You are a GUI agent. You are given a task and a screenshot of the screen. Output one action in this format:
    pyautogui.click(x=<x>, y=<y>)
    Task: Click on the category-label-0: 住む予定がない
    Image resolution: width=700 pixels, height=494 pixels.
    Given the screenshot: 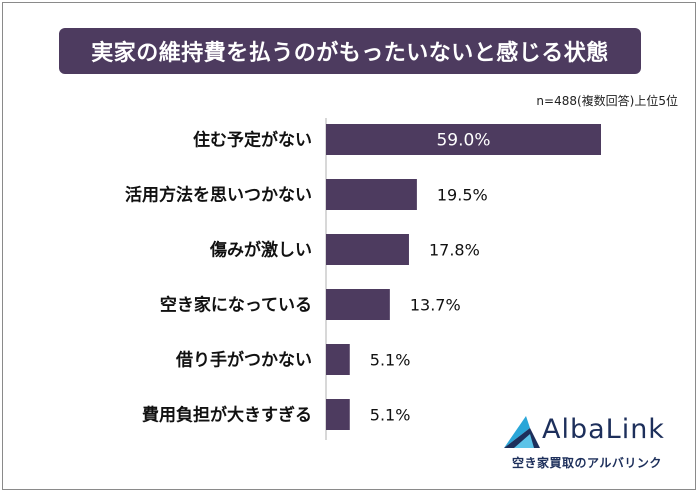 What is the action you would take?
    pyautogui.click(x=252, y=140)
    